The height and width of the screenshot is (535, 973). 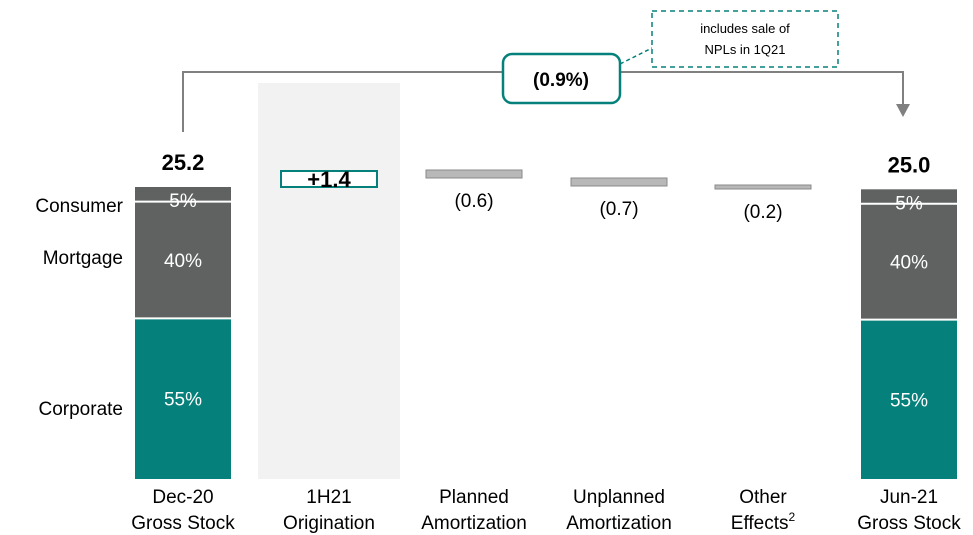 I want to click on end-bar-segment-consumer, so click(x=909, y=196).